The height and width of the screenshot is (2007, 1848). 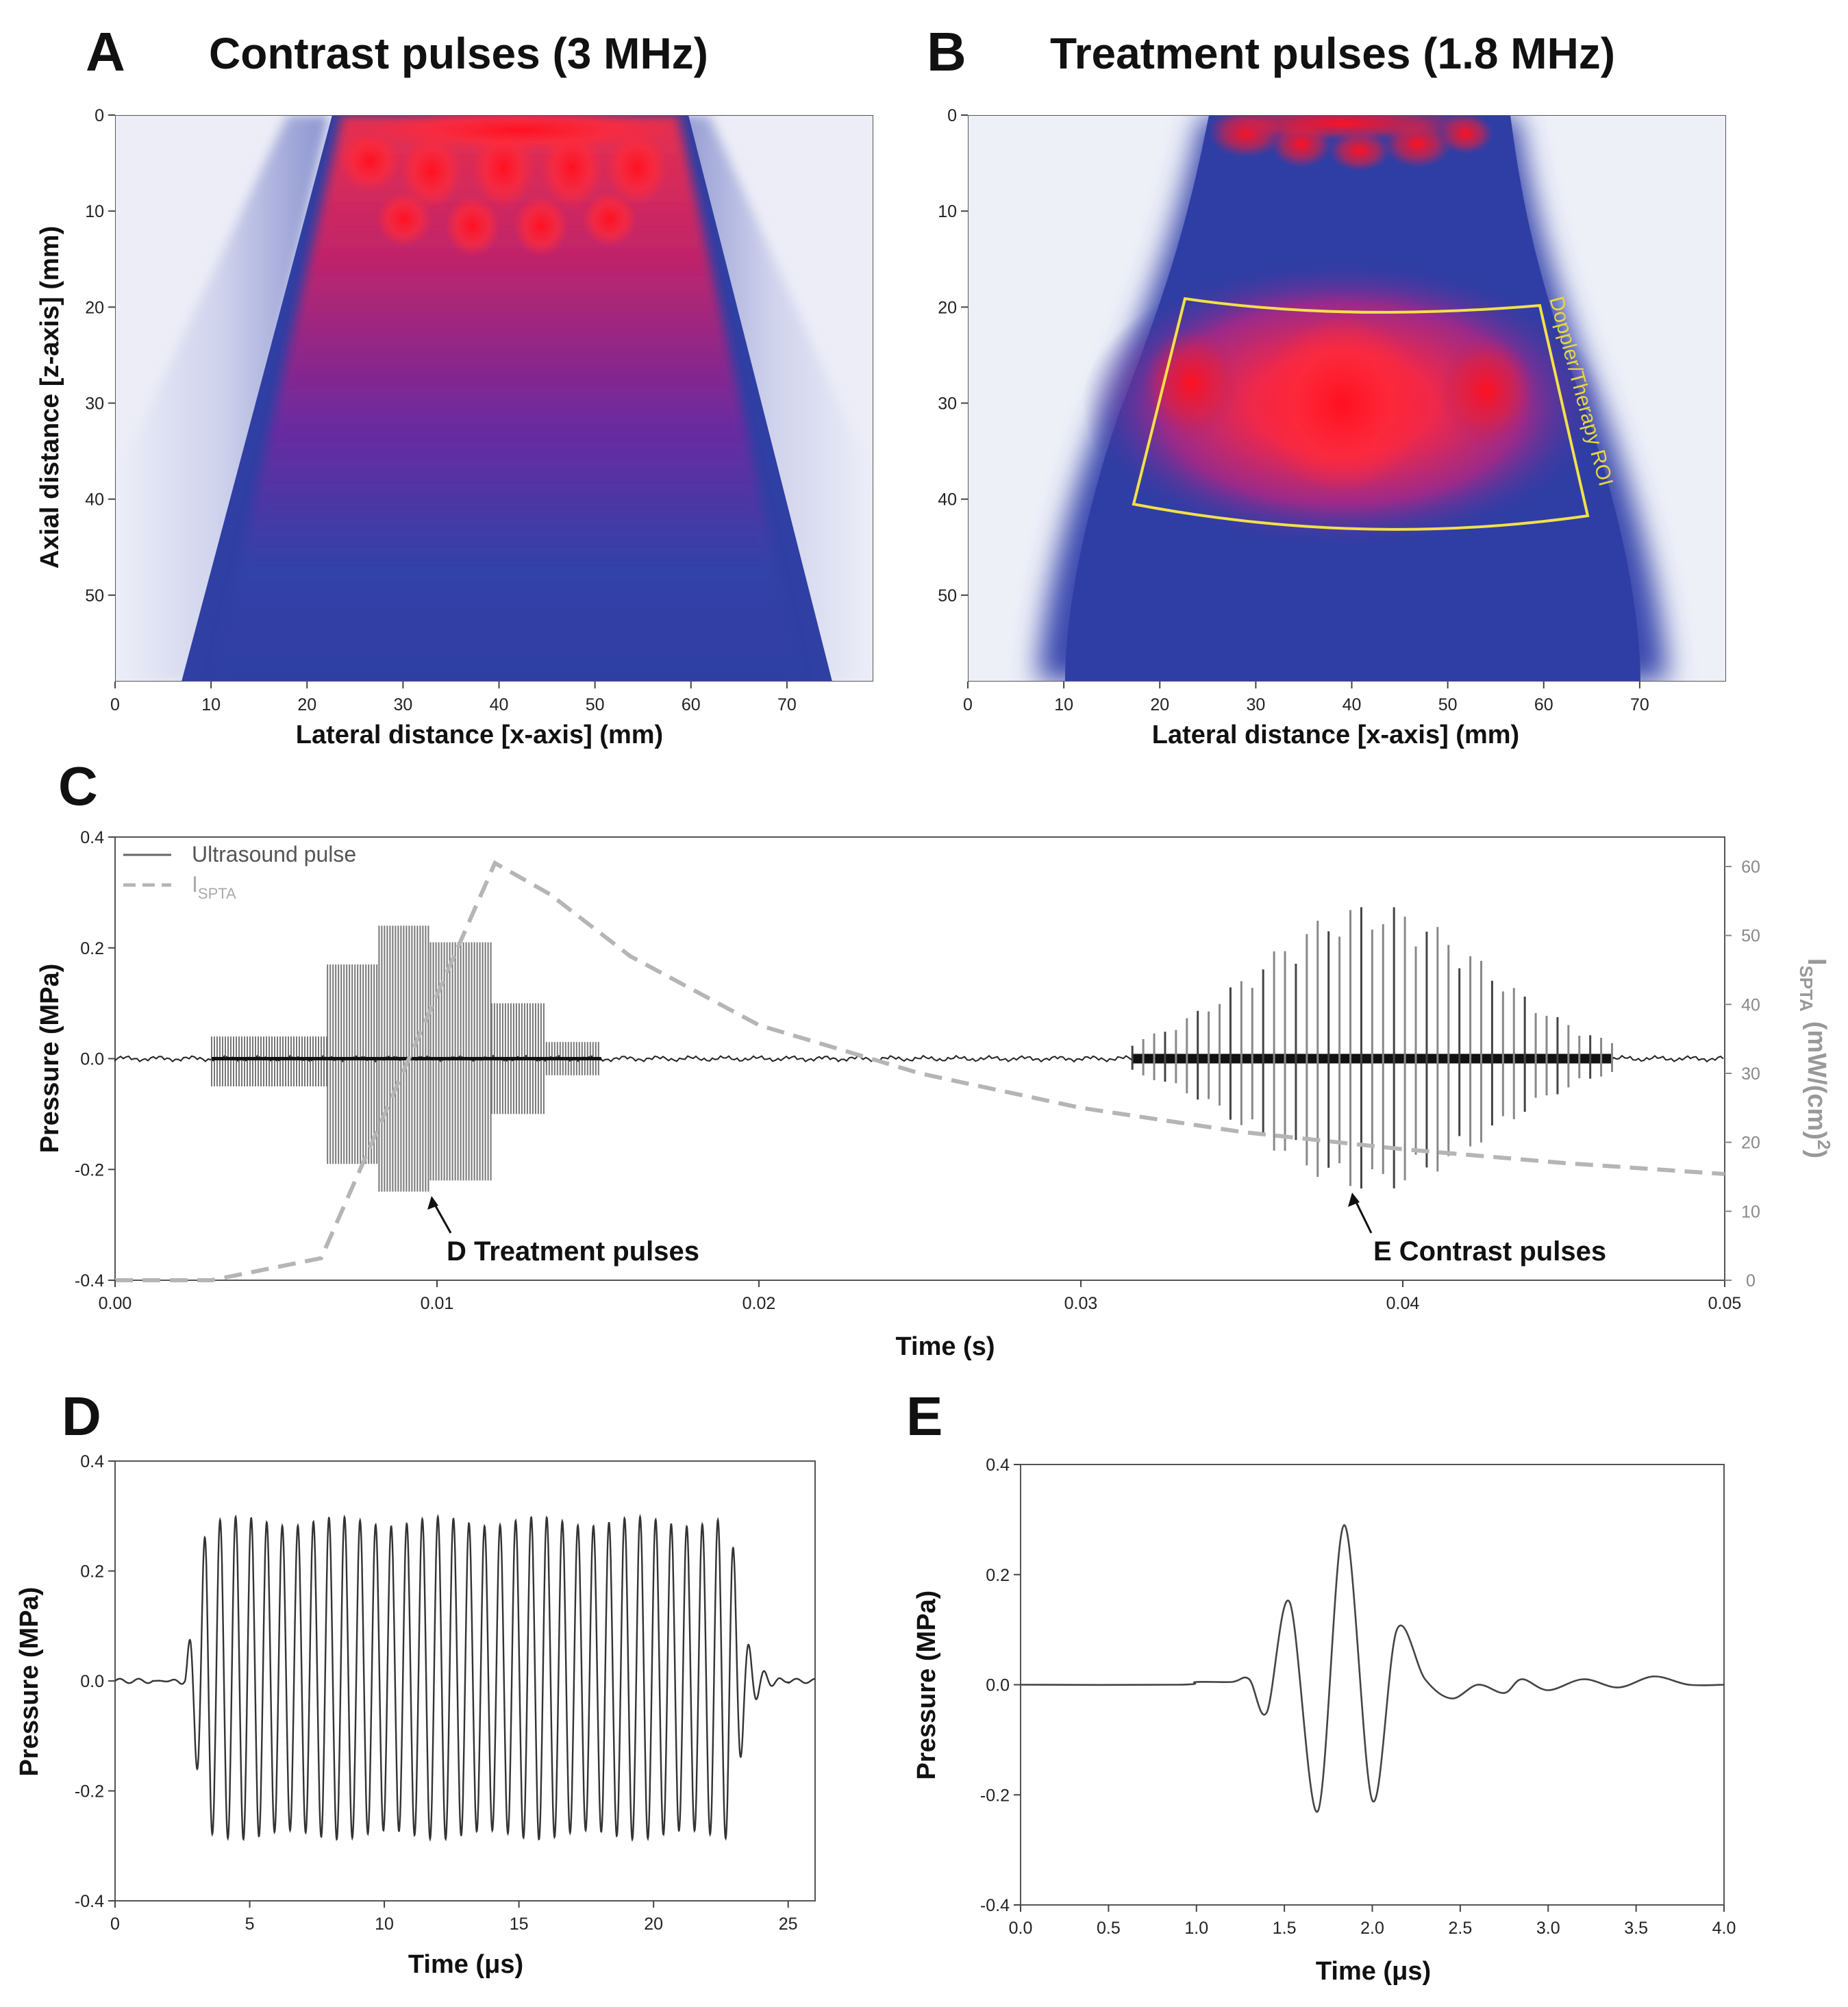 I want to click on y-tick-label: 10, so click(x=947, y=211).